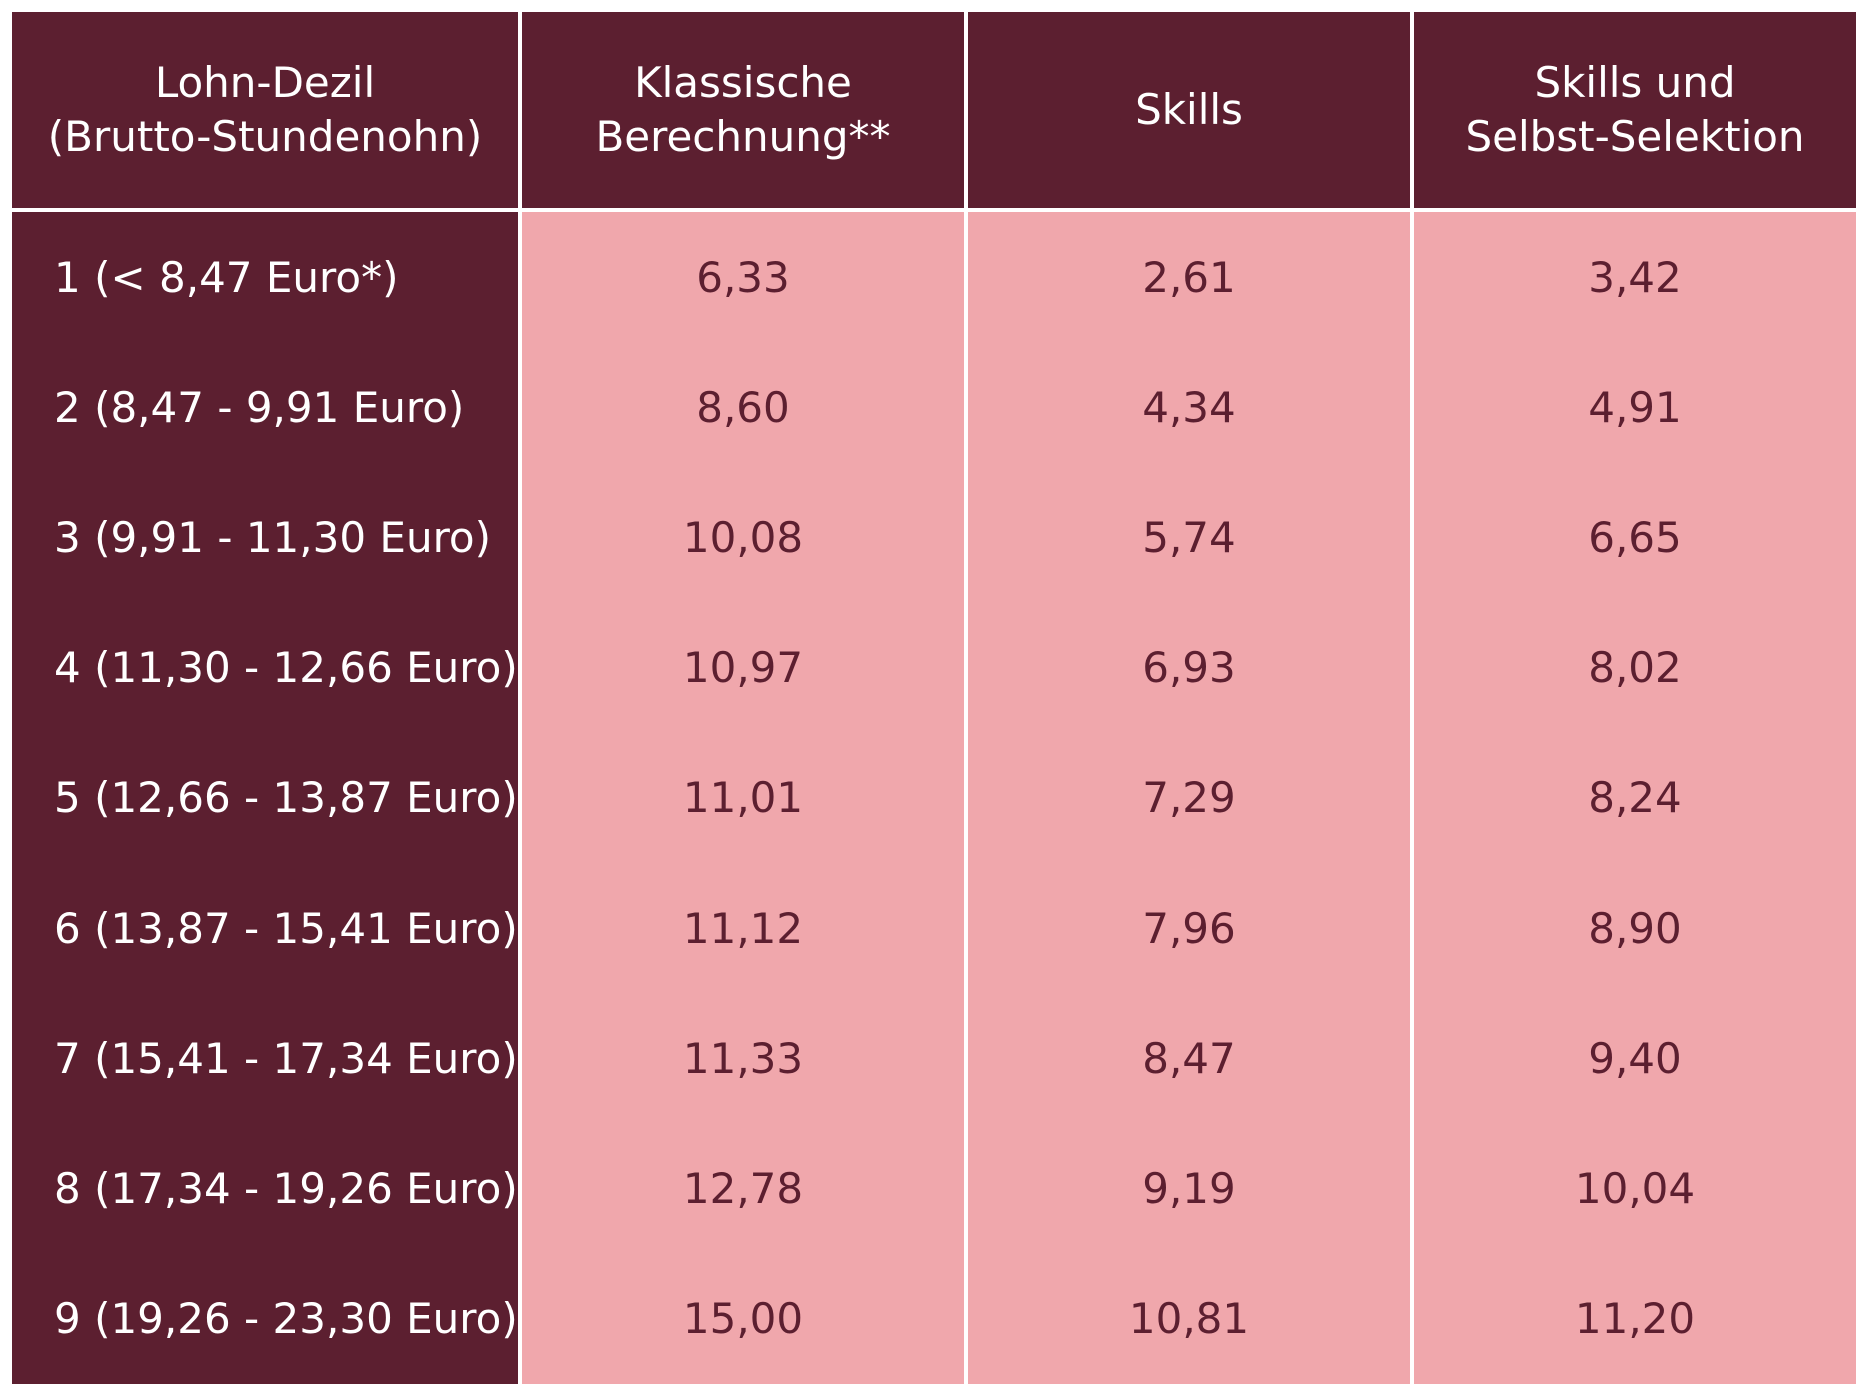 Image resolution: width=1868 pixels, height=1398 pixels. Describe the element at coordinates (1635, 277) in the screenshot. I see `value-skills-self-selection: 3,42` at that location.